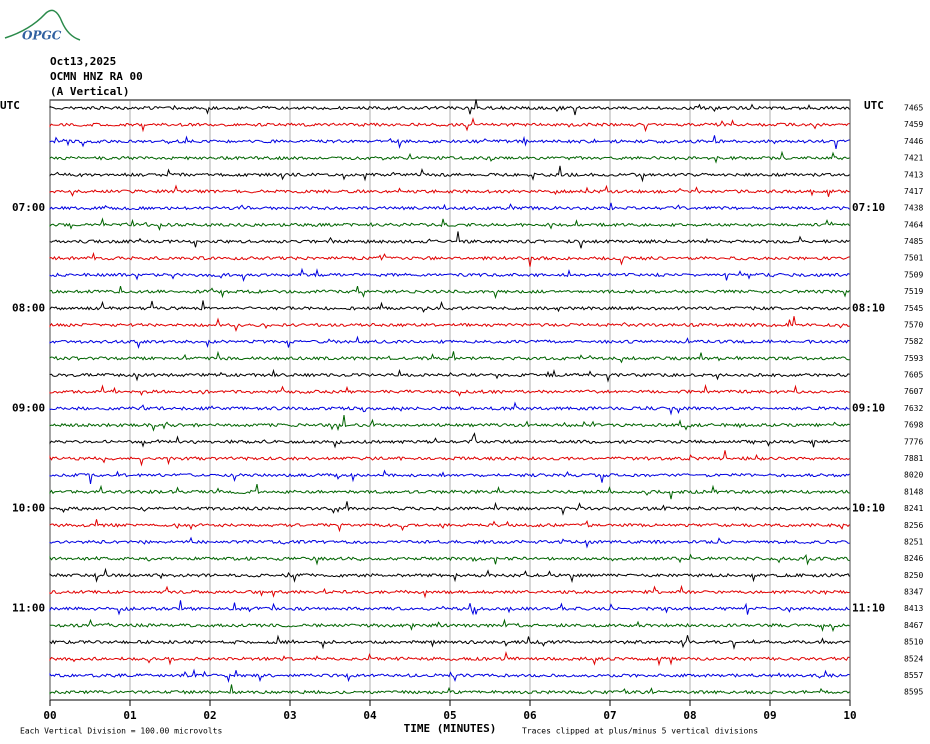 The image size is (930, 744). I want to click on row-value: 7881, so click(913, 458).